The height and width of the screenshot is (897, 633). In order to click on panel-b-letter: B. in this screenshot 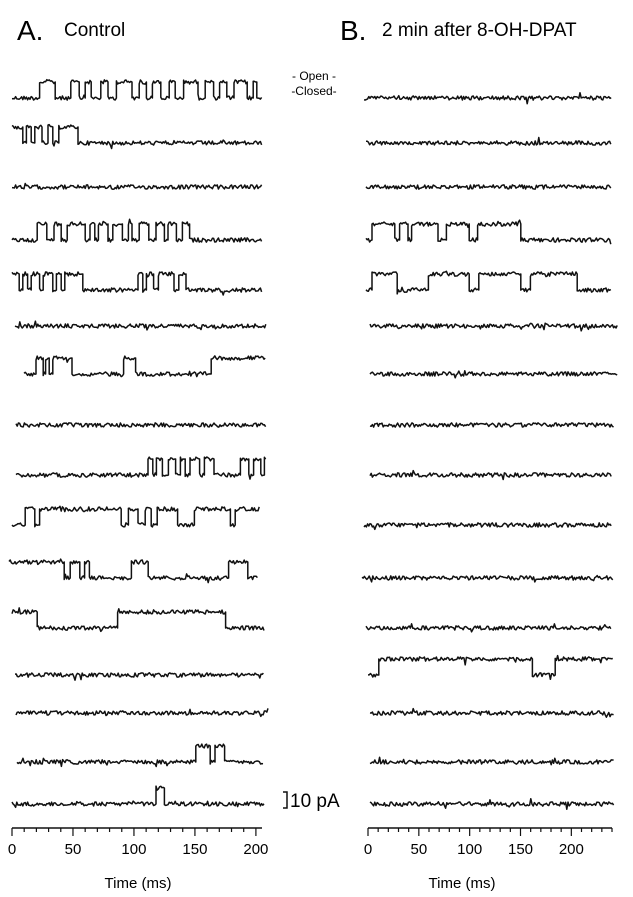, I will do `click(353, 30)`.